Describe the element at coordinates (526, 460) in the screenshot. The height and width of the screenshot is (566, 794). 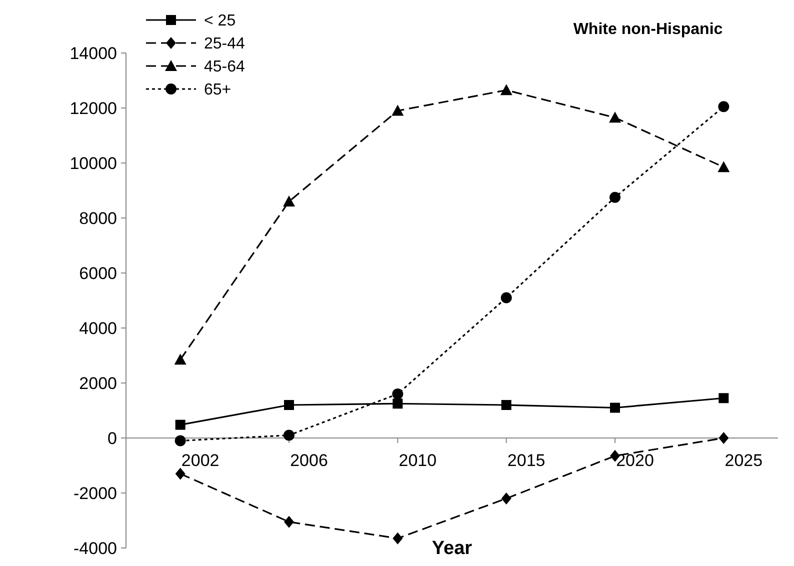
I see `x-tick-label: 2015` at that location.